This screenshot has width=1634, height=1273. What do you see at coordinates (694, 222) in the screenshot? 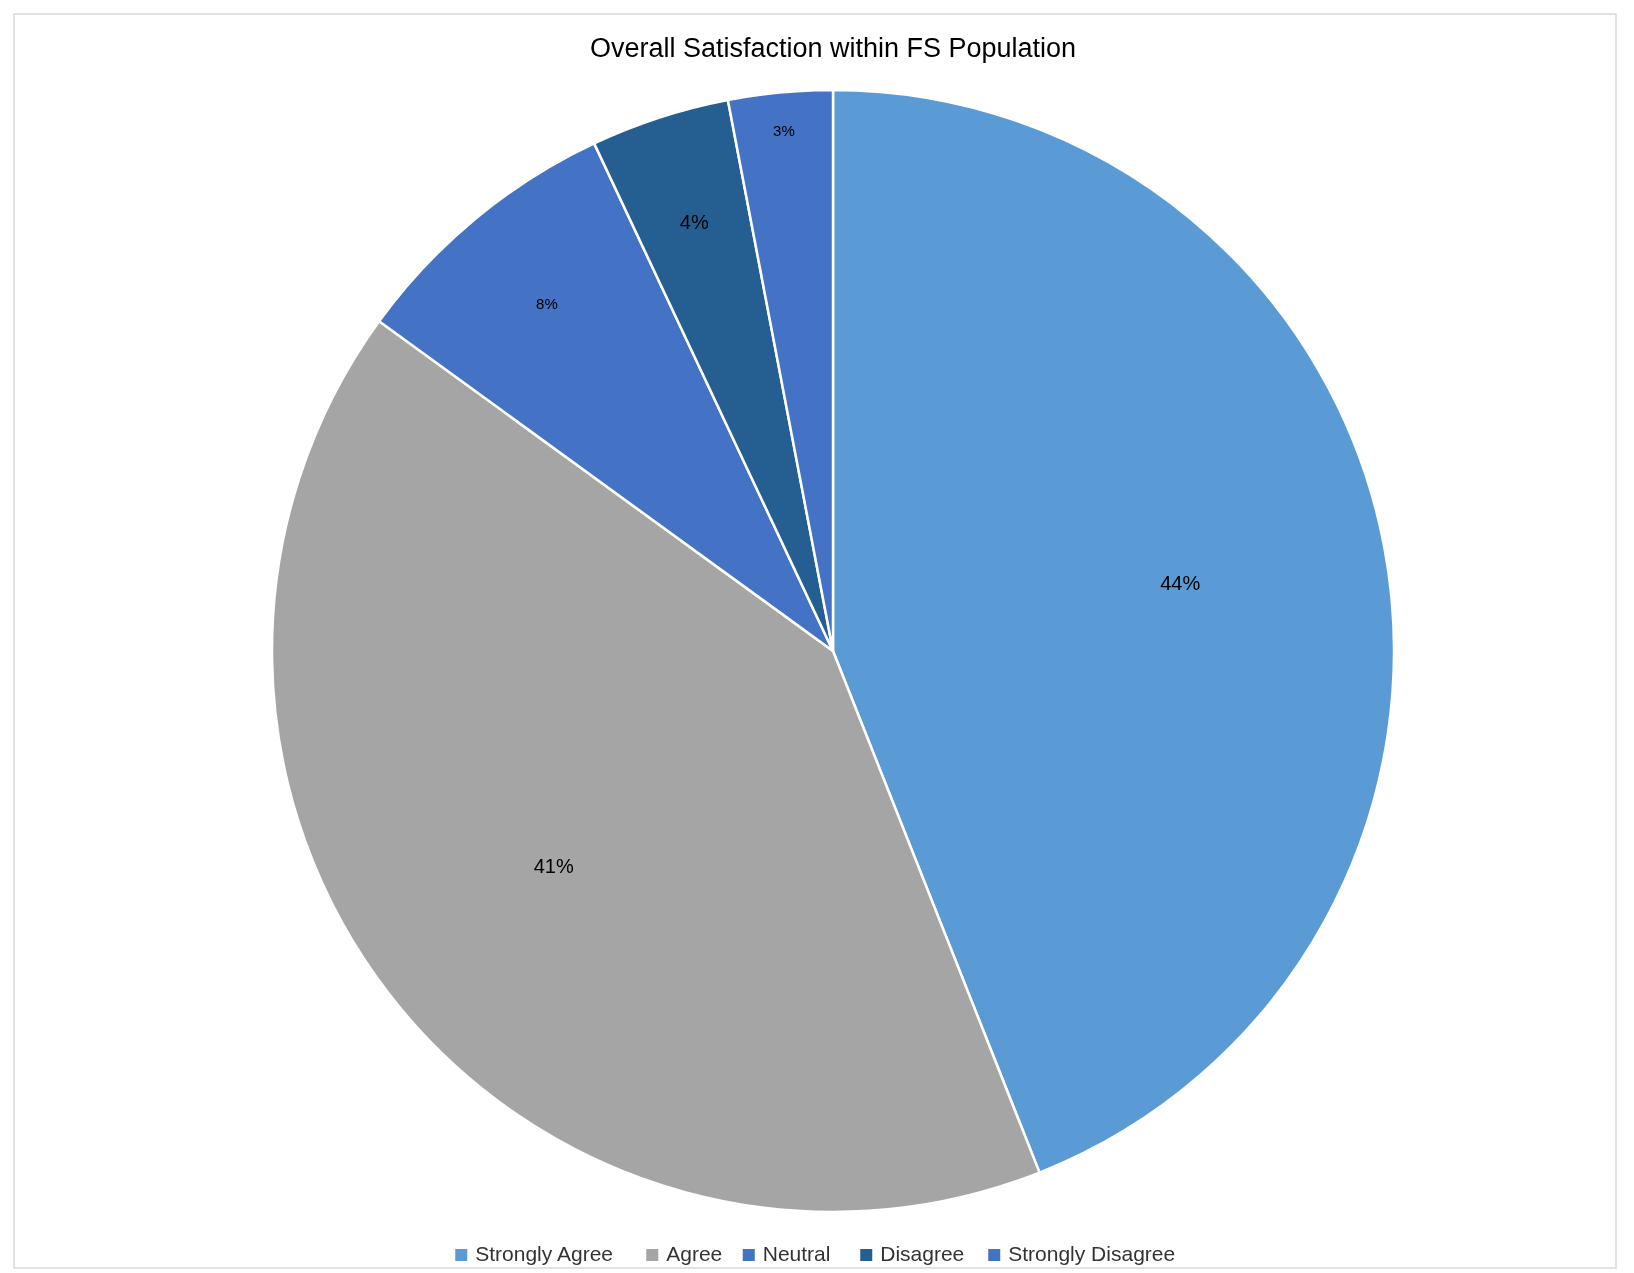
I see `data-label: 4%` at bounding box center [694, 222].